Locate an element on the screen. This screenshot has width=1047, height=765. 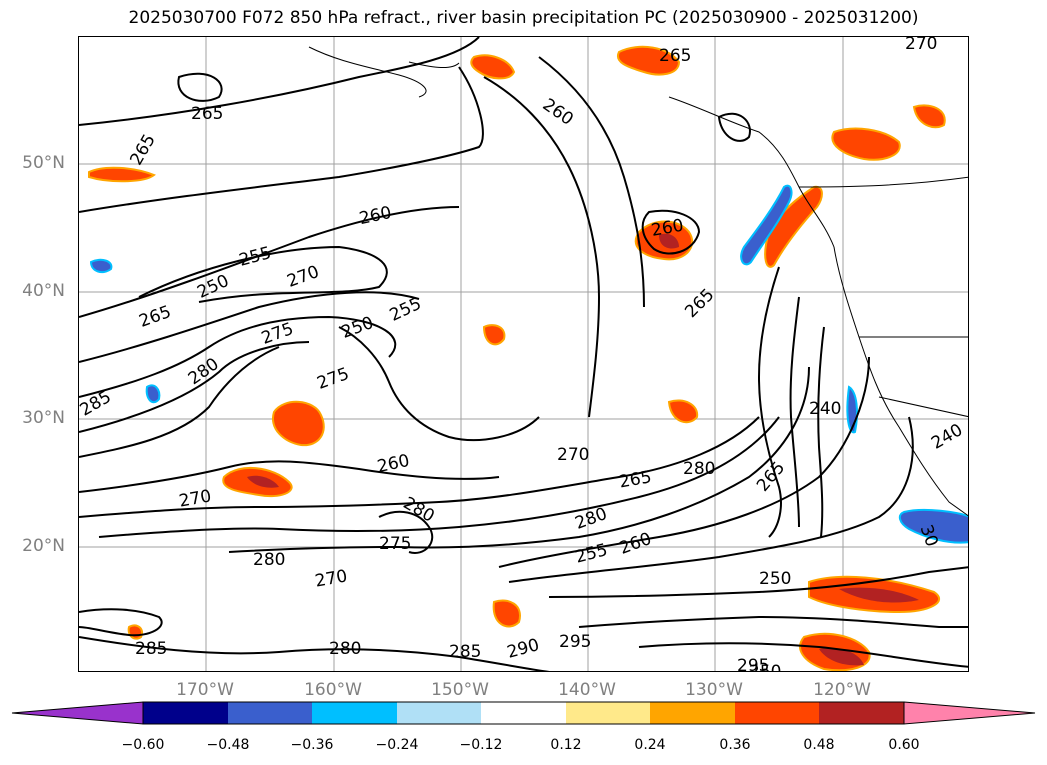
colorbar-tick-label: 0.60 is located at coordinates (904, 745).